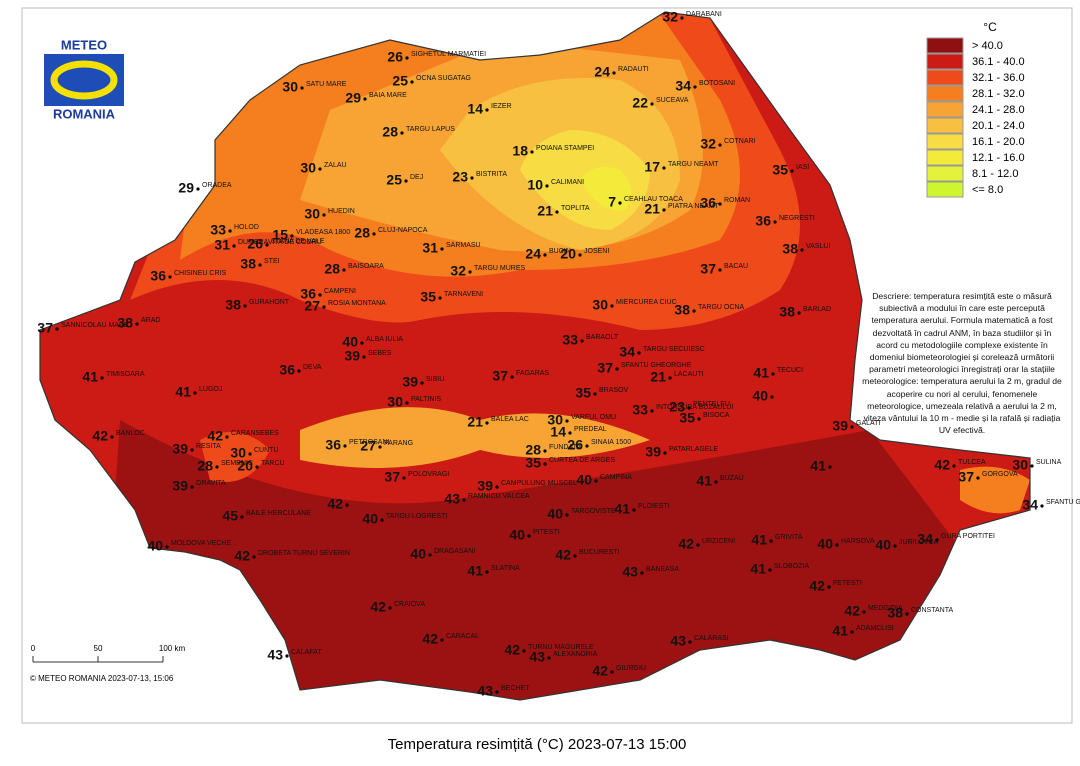 The width and height of the screenshot is (1080, 766). What do you see at coordinates (758, 569) in the screenshot?
I see `station-value: 41` at bounding box center [758, 569].